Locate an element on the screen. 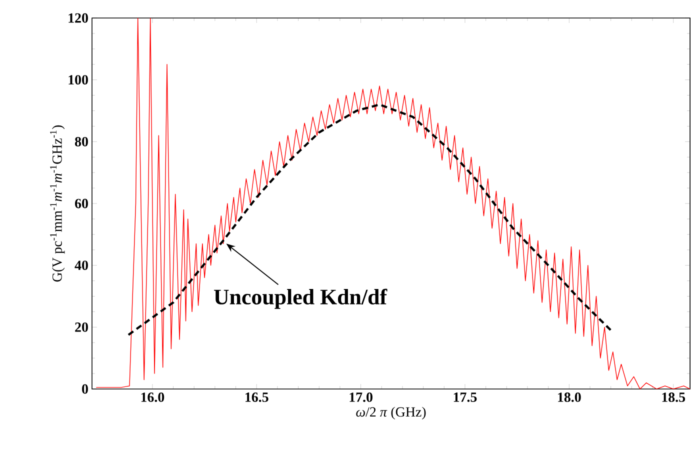 This screenshot has width=691, height=464. y-tick-label: 120 is located at coordinates (78, 18).